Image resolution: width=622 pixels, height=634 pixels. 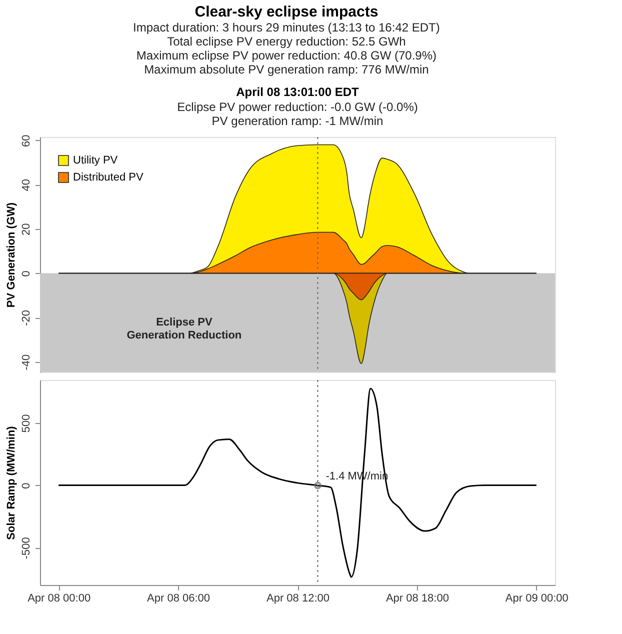 I want to click on text: Eclipse PV power reduction: -0.0 GW (-0.0%), so click(x=297, y=107).